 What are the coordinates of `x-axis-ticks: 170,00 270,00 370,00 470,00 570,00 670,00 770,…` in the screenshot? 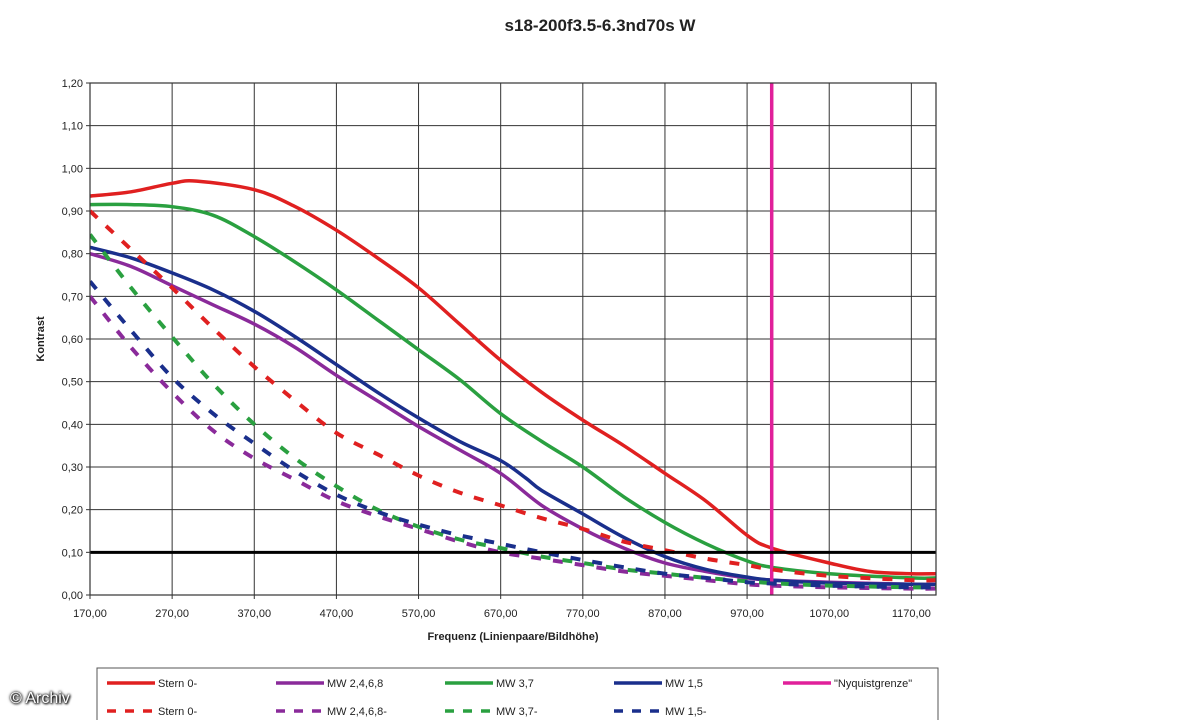 It's located at (502, 607).